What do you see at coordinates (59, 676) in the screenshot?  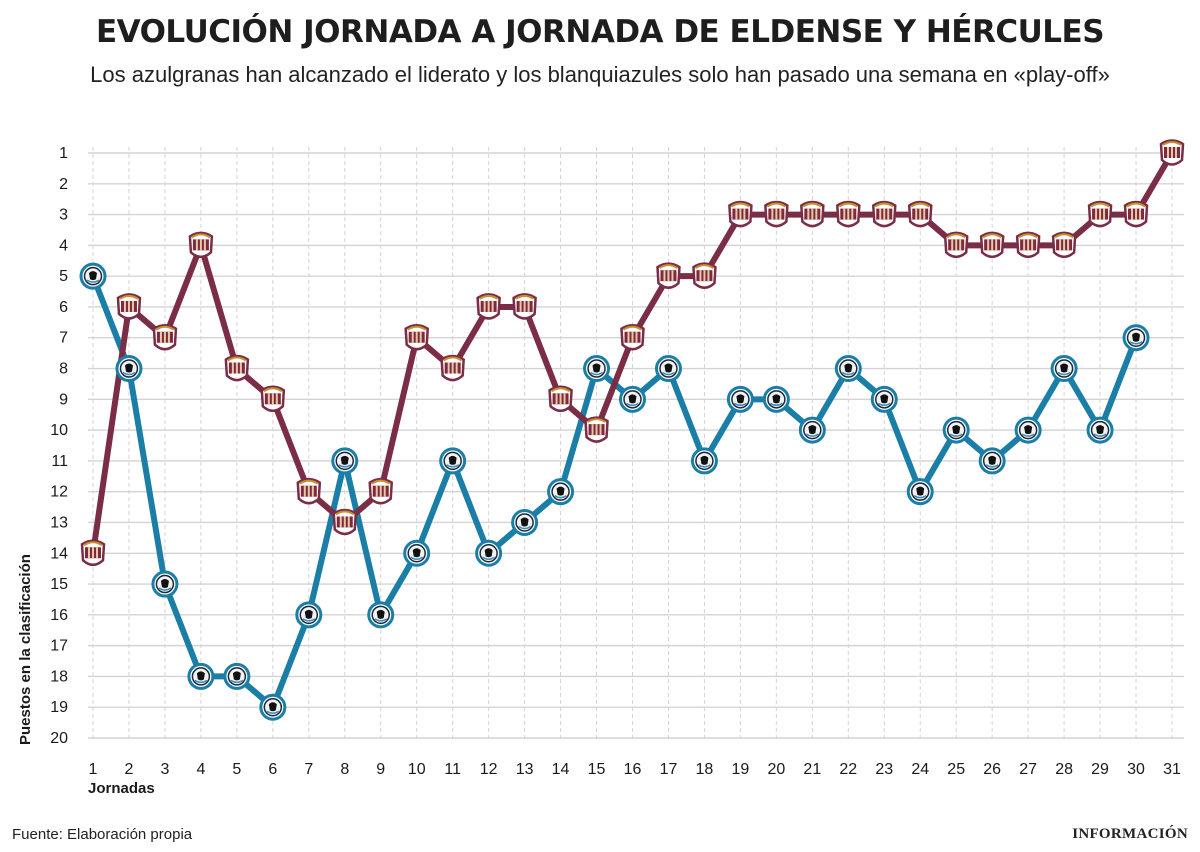 I see `y-tick-label: 18` at bounding box center [59, 676].